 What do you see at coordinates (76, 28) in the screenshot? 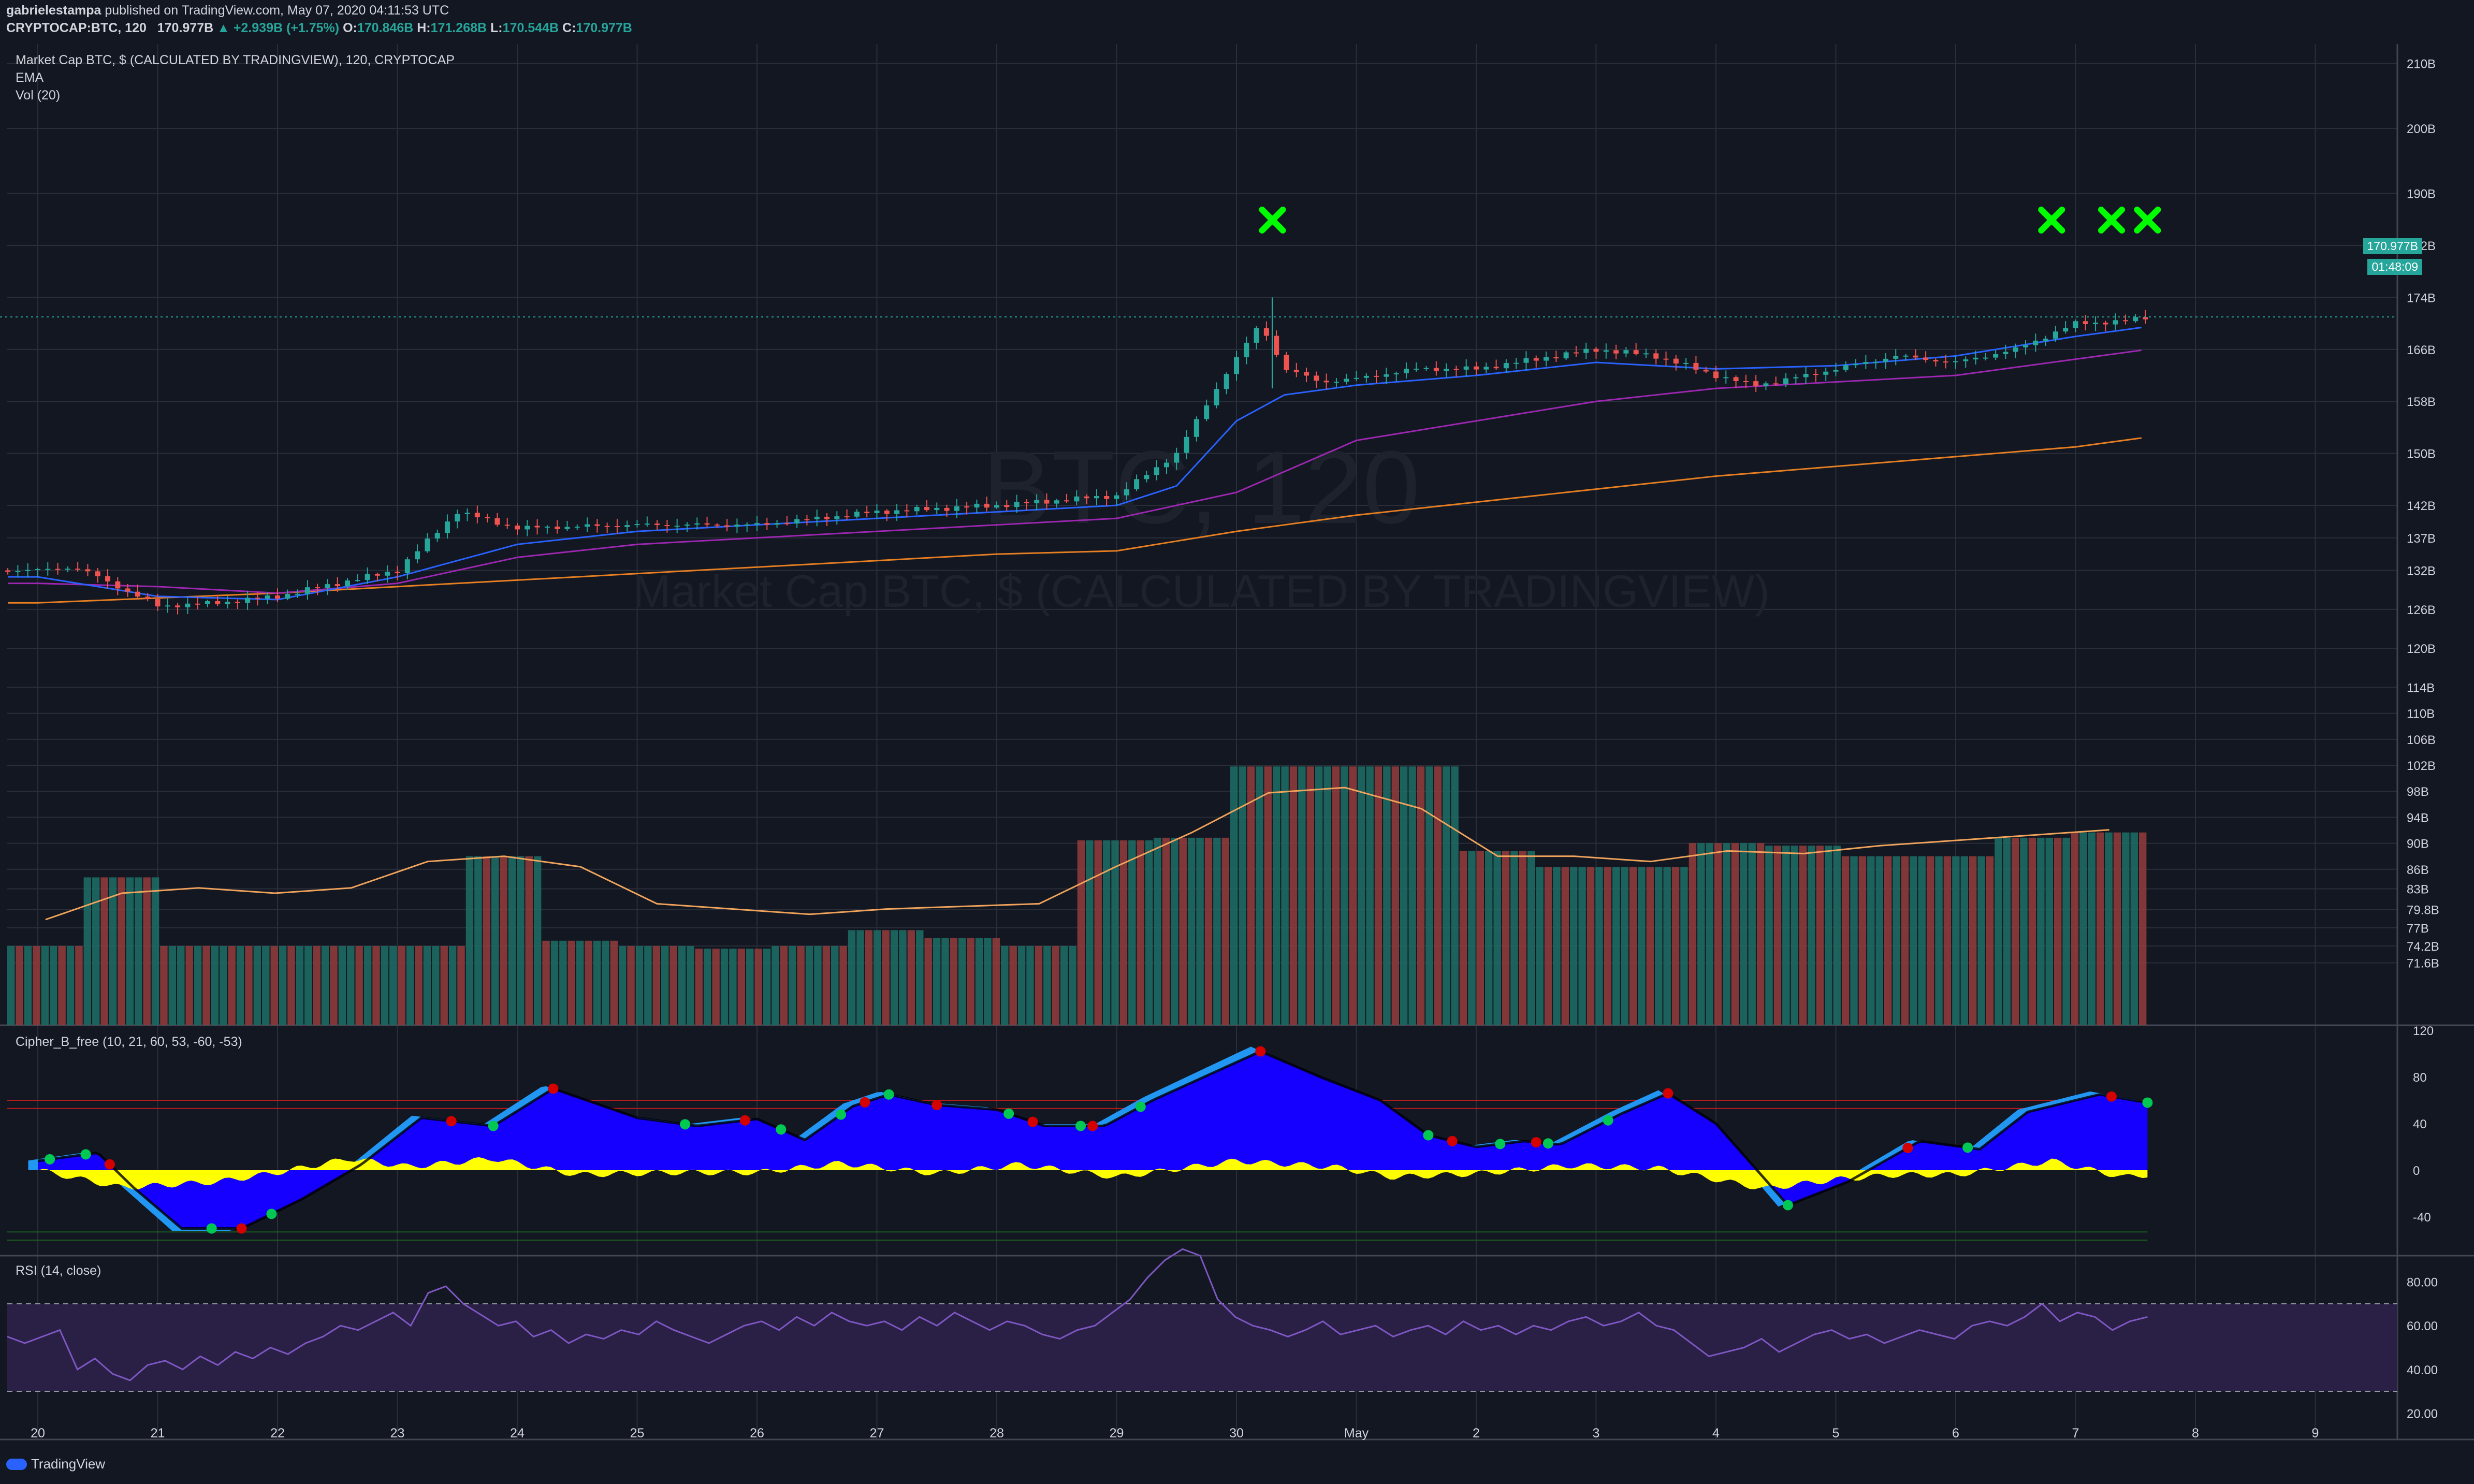
I see `symbol-name: CRYPTOCAP:BTC, 120` at bounding box center [76, 28].